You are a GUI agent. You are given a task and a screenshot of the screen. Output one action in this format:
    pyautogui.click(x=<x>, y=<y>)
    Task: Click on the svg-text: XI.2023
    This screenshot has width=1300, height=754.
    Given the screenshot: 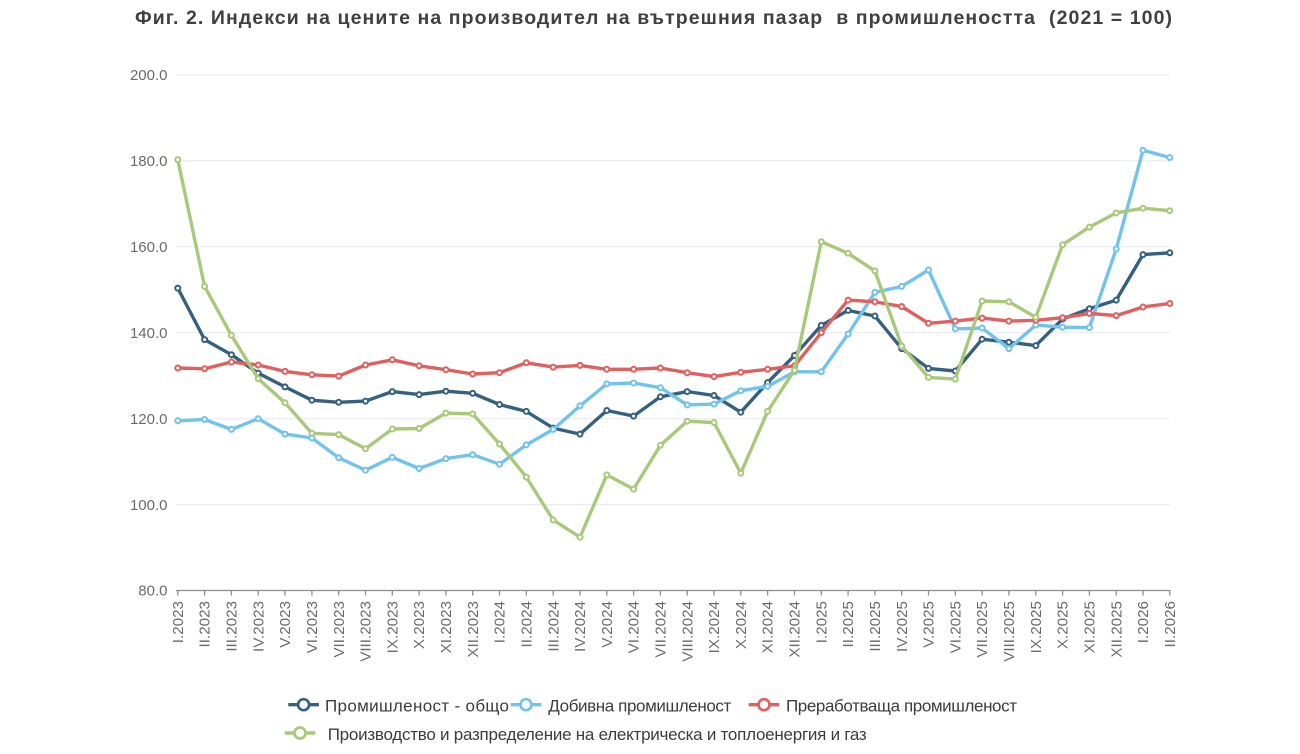 What is the action you would take?
    pyautogui.click(x=446, y=627)
    